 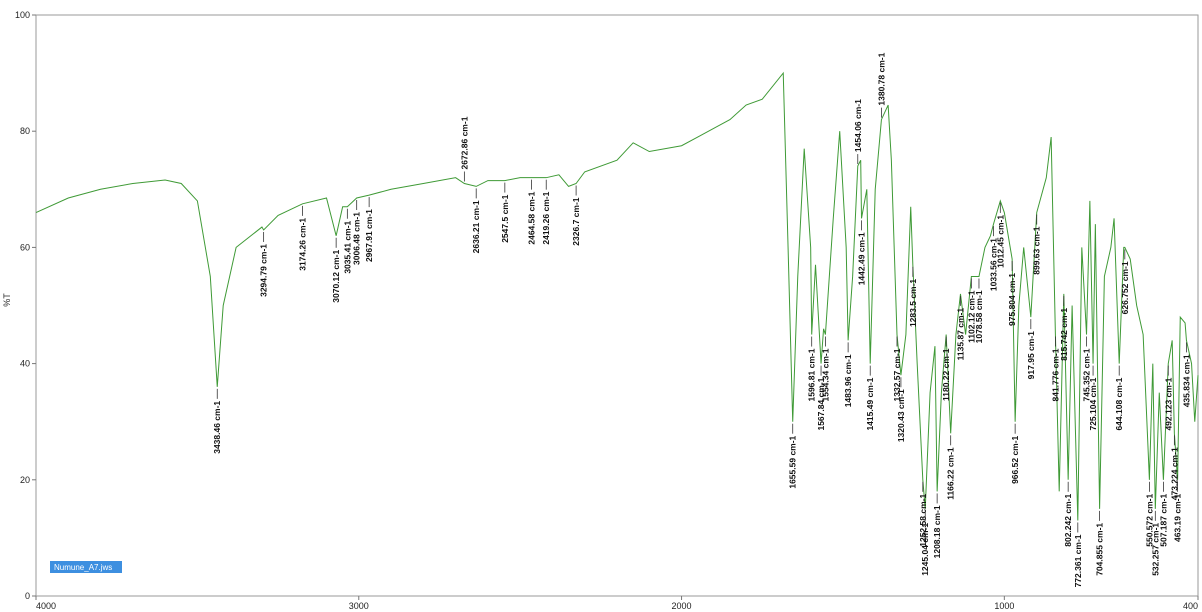 What do you see at coordinates (870, 403) in the screenshot?
I see `peak-label: 1415.49 cm-1` at bounding box center [870, 403].